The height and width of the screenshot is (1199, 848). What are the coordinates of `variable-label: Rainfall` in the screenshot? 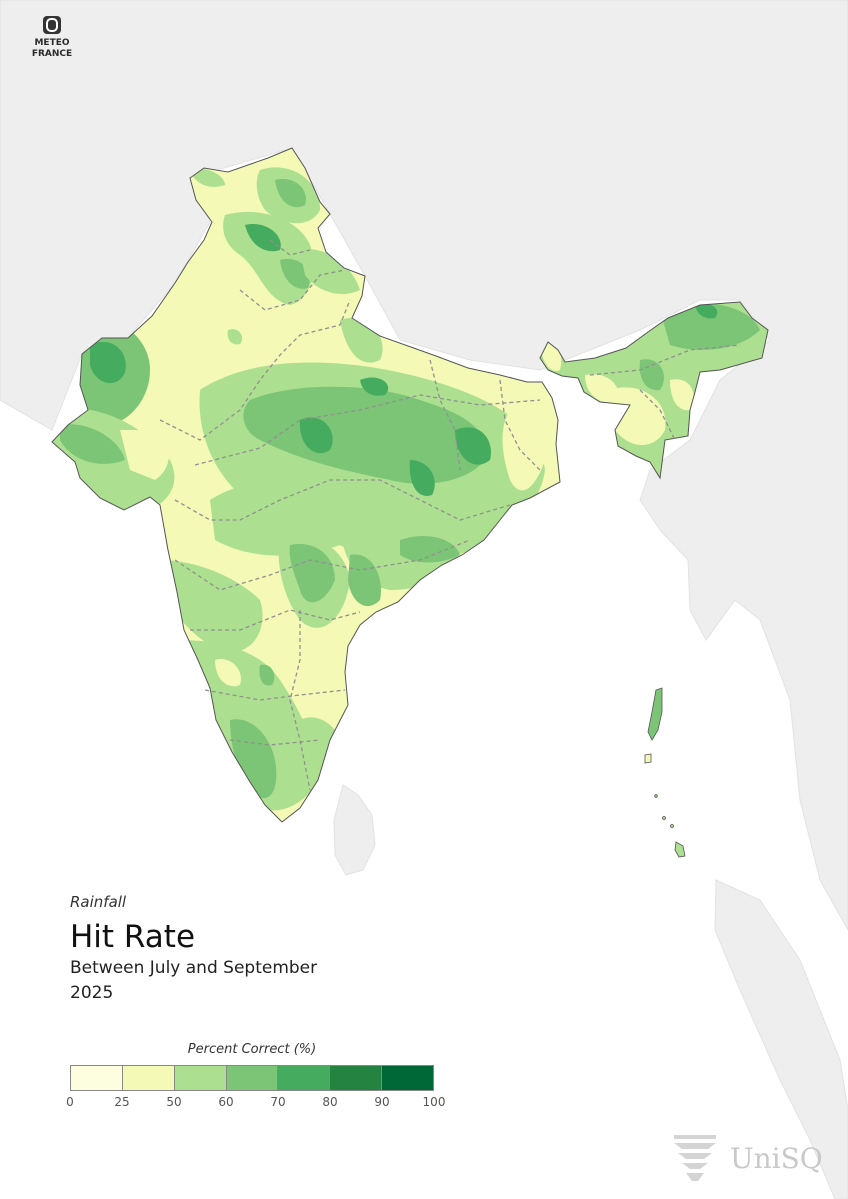 It's located at (98, 902).